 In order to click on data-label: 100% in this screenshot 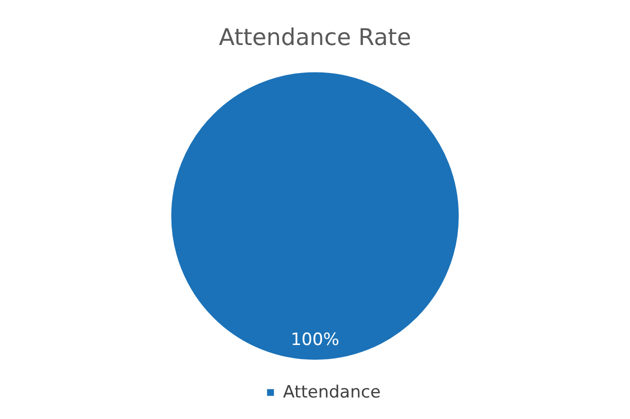, I will do `click(315, 340)`.